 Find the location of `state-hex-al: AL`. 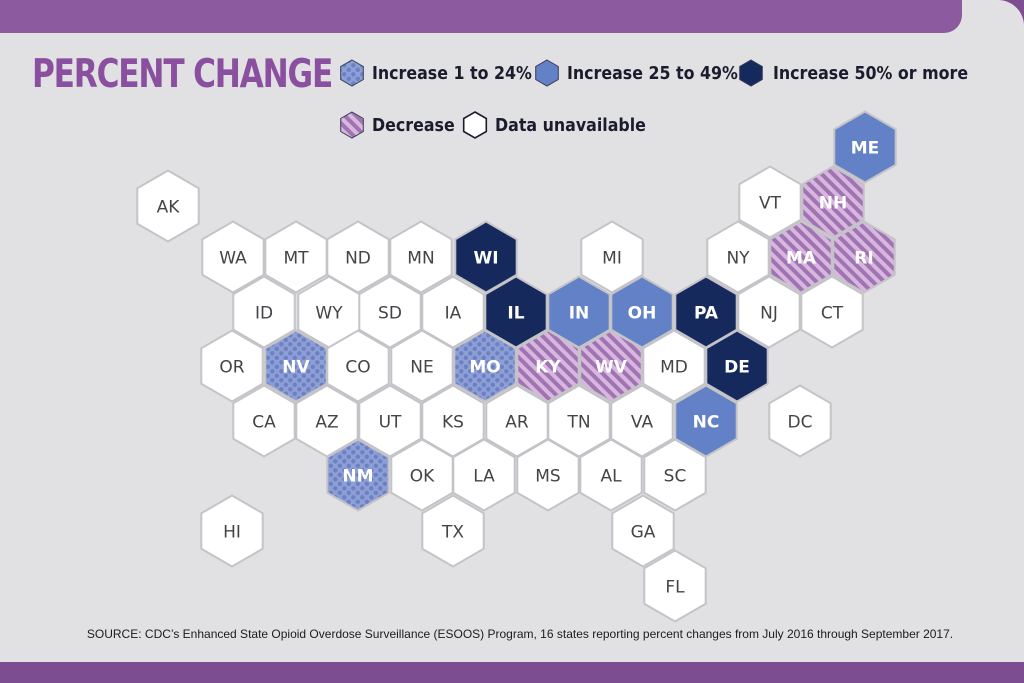

state-hex-al: AL is located at coordinates (611, 475).